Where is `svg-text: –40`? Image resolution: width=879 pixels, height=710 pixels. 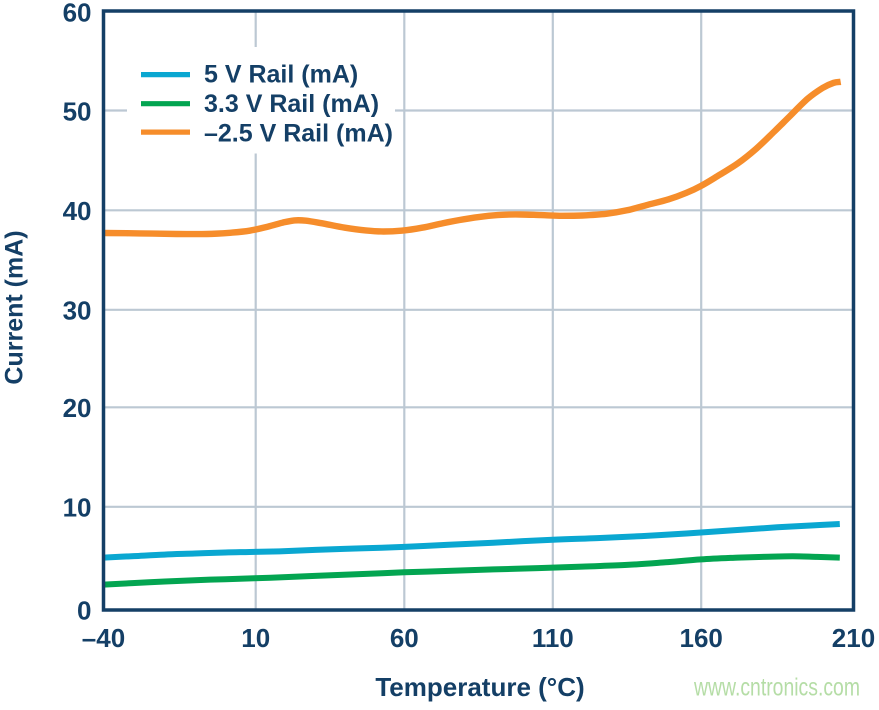
svg-text: –40 is located at coordinates (103, 638).